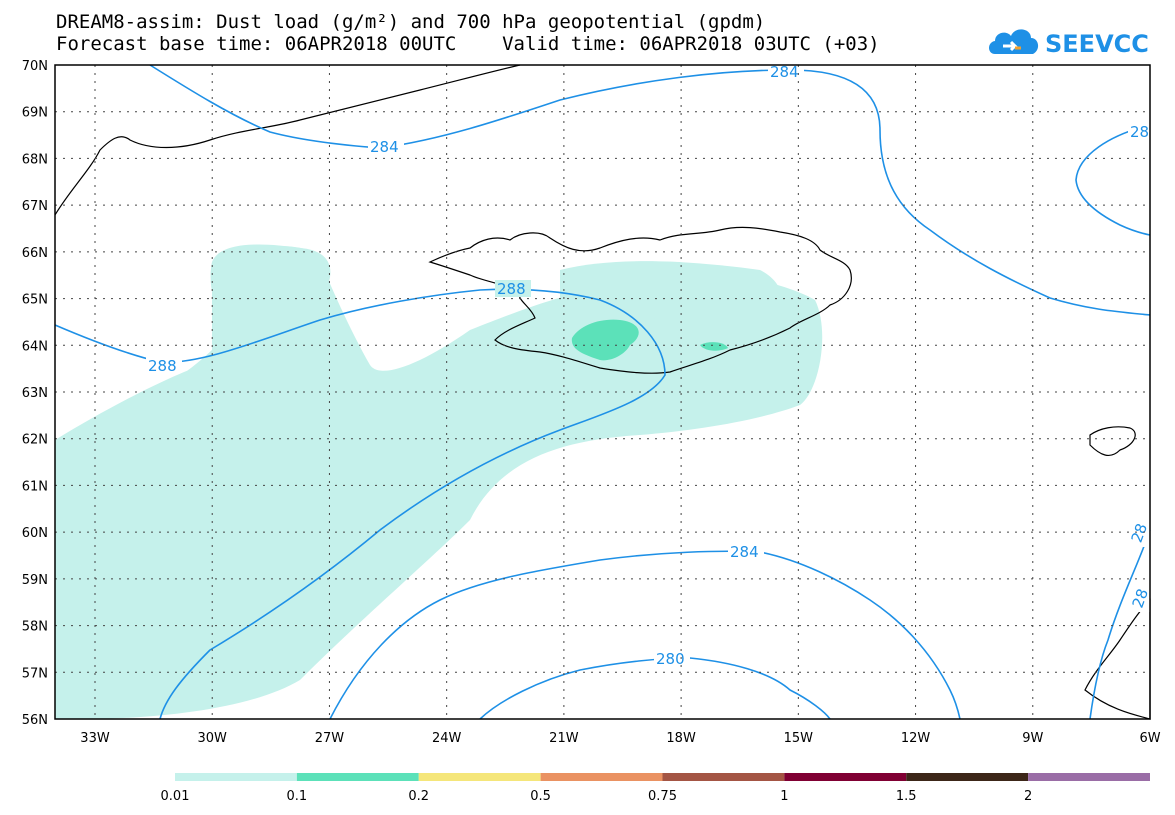 The image size is (1175, 815). What do you see at coordinates (1112, 441) in the screenshot?
I see `faroe-coast` at bounding box center [1112, 441].